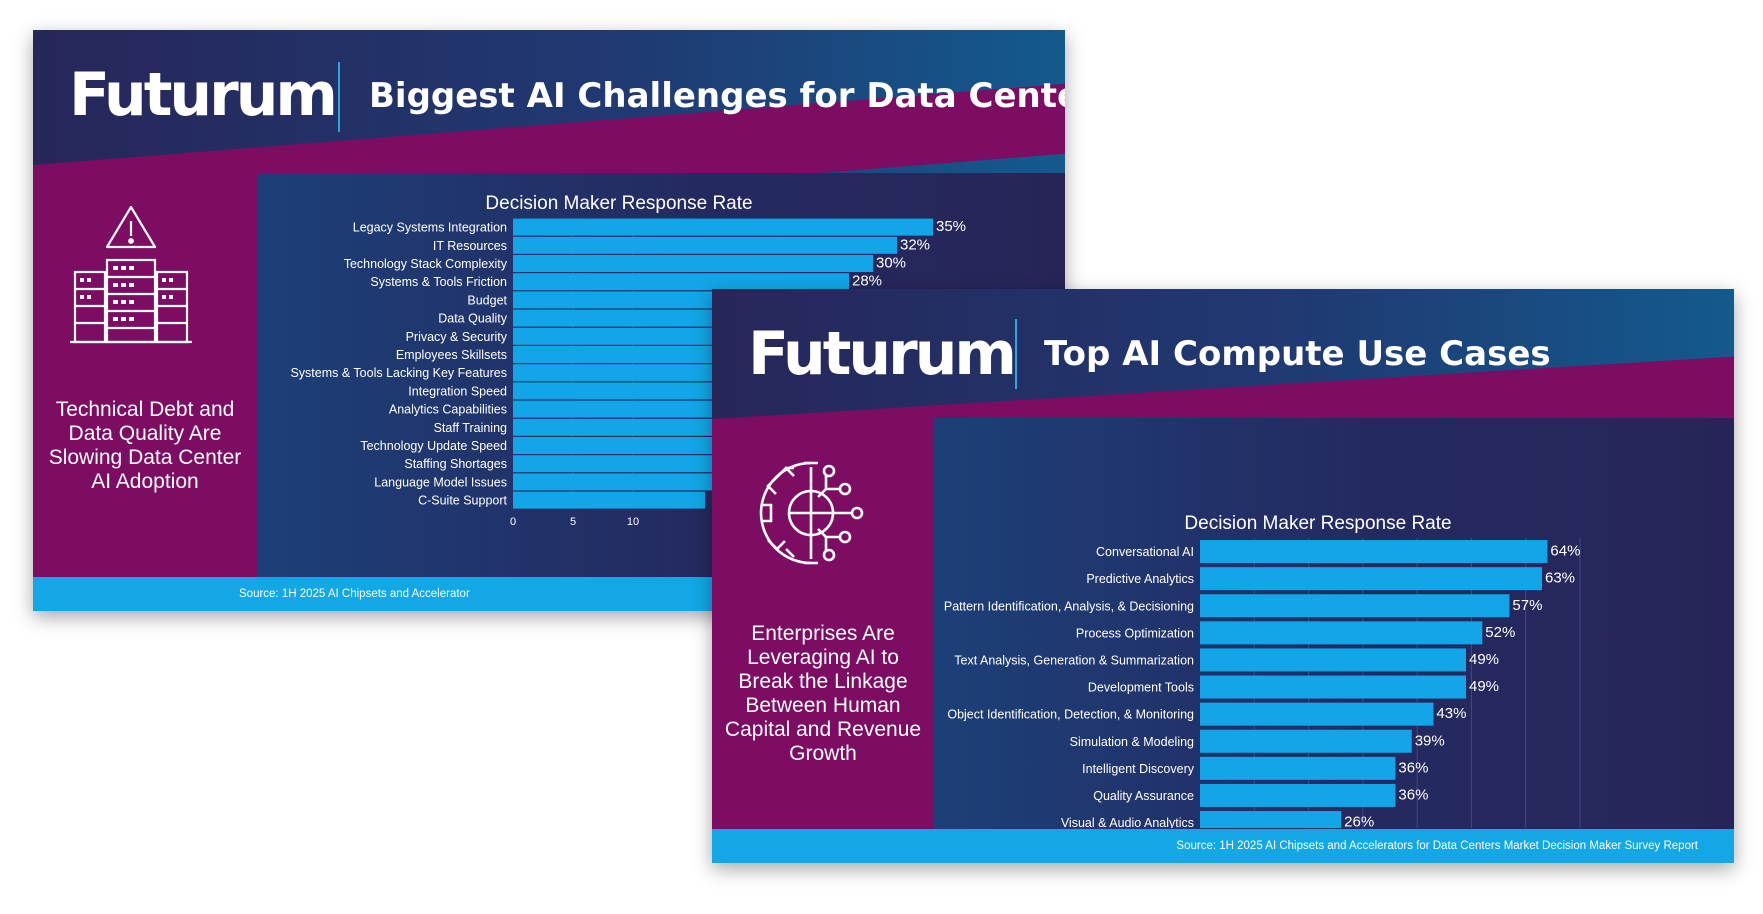 The height and width of the screenshot is (914, 1763). I want to click on data-label: 39%, so click(1430, 740).